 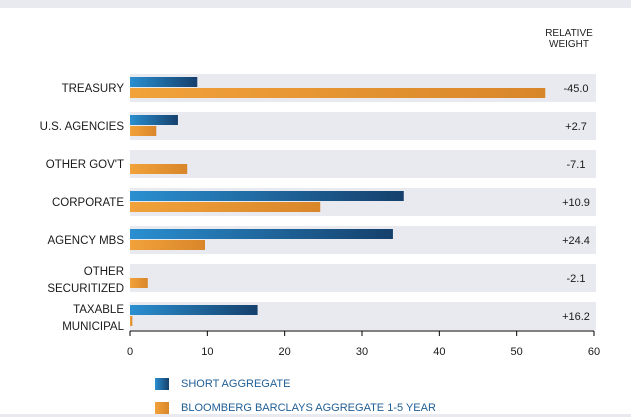 I want to click on relative-weight-header-line-1: RELATIVE, so click(x=569, y=33).